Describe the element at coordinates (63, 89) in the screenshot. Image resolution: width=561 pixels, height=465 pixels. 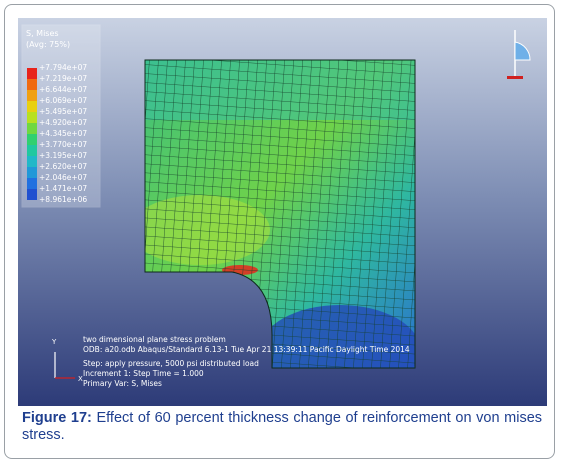
I see `legend-label: +6.644e+07` at that location.